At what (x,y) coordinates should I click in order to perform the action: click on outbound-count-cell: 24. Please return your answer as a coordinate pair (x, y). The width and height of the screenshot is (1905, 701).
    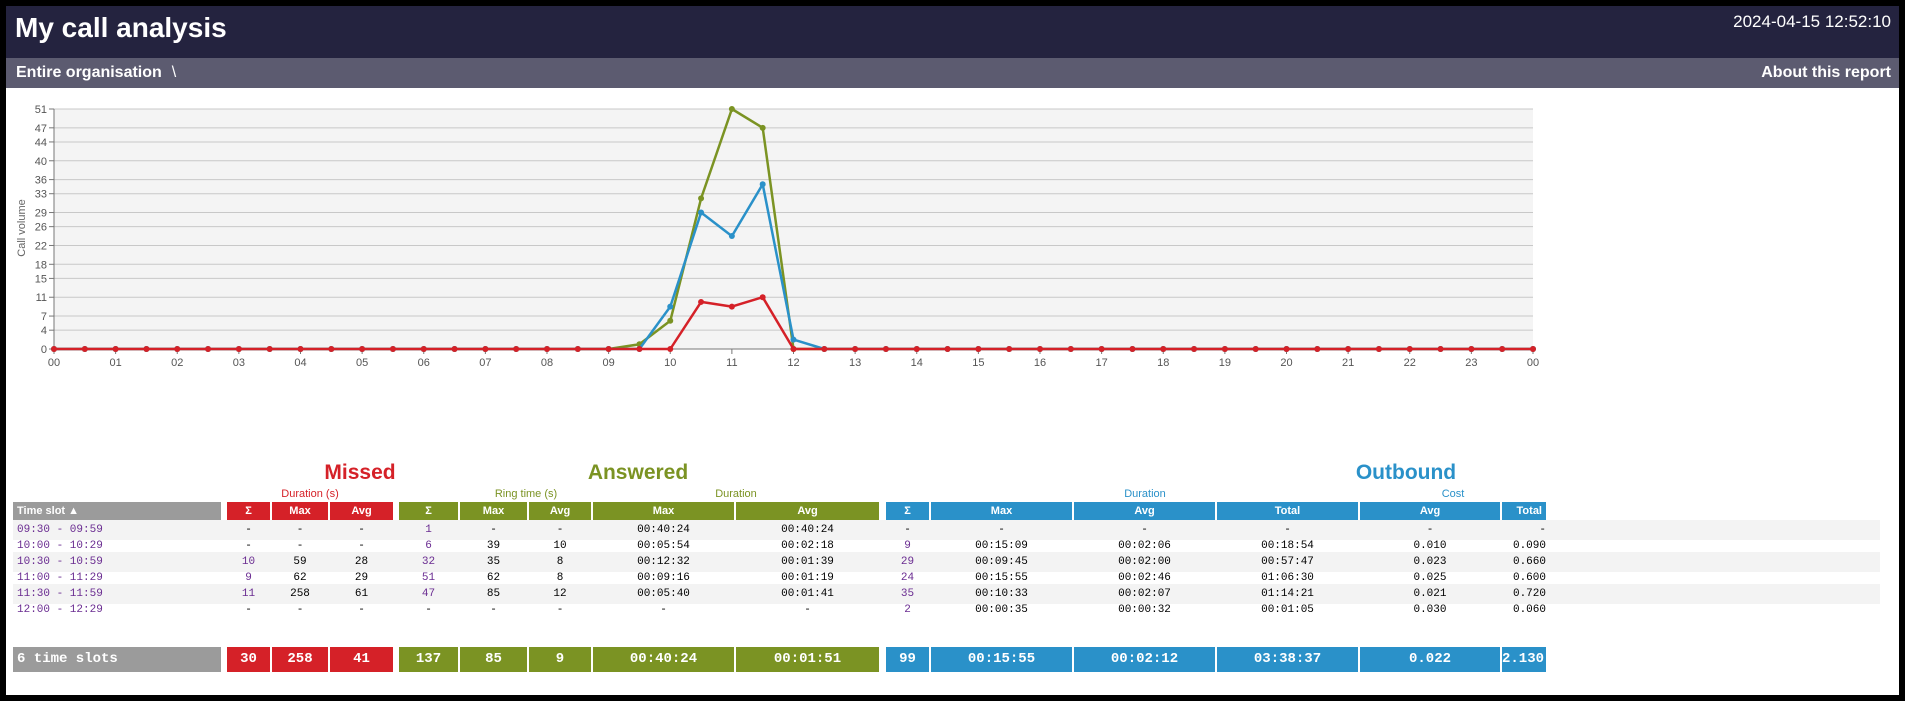
    Looking at the image, I should click on (907, 578).